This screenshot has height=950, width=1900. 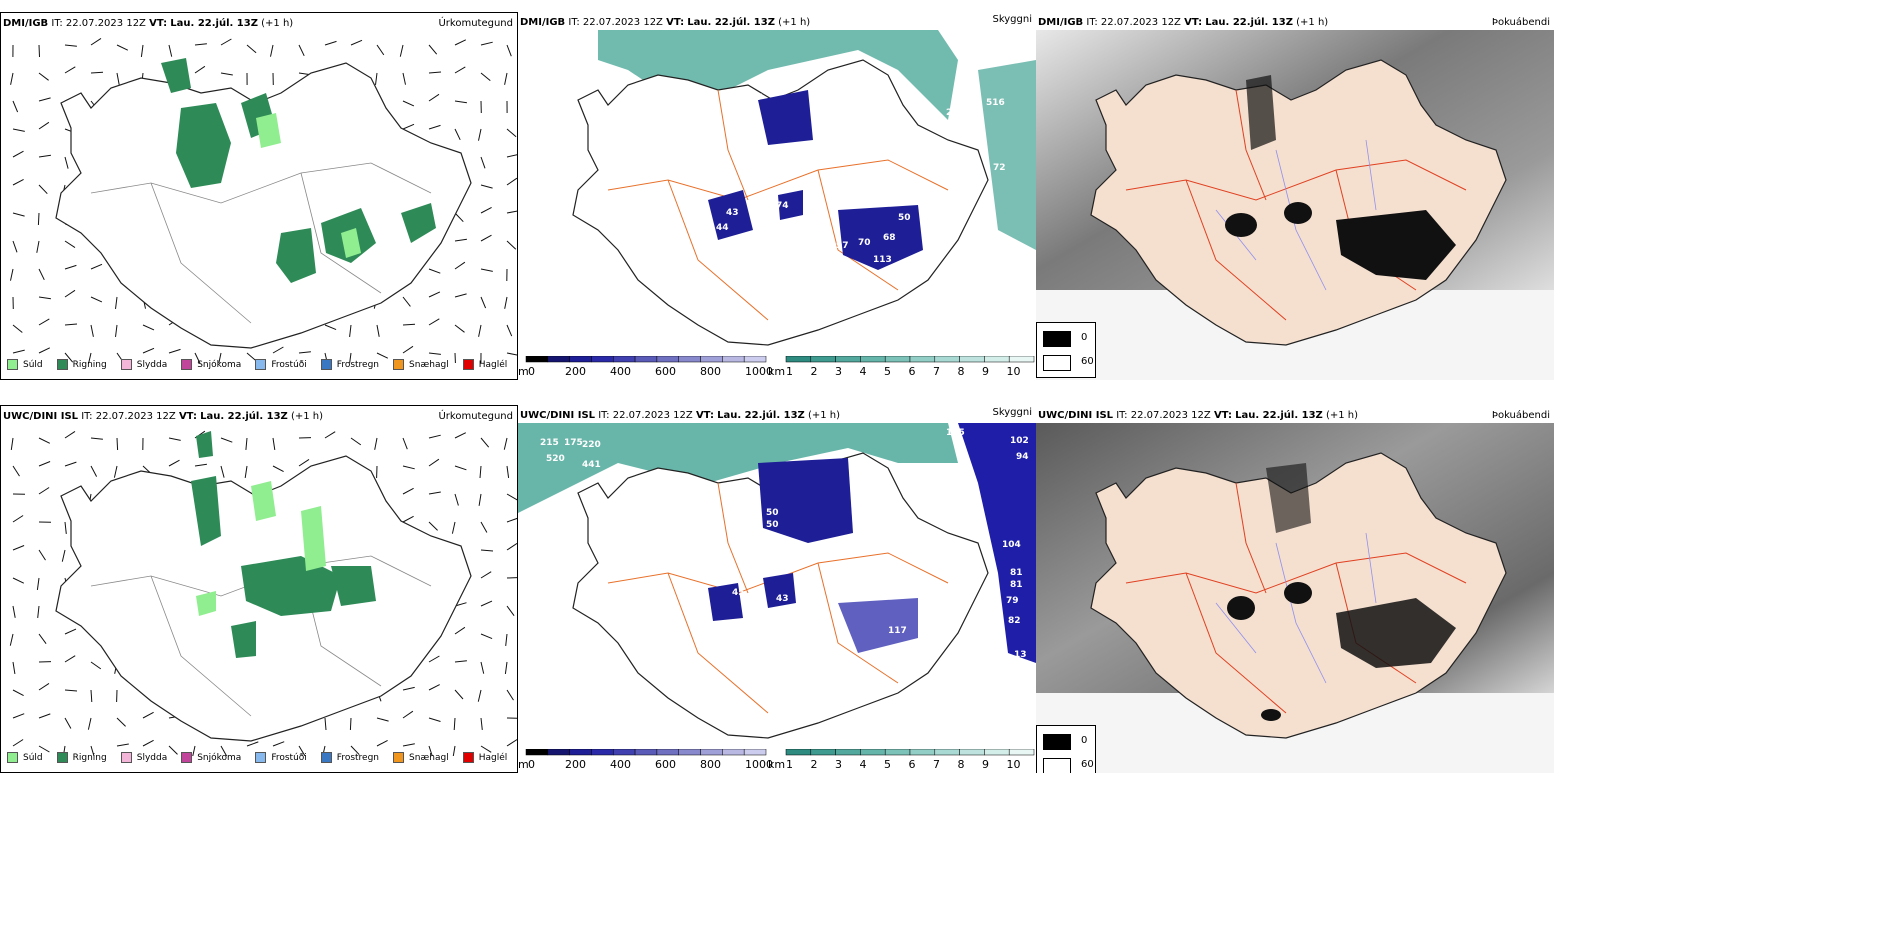 What do you see at coordinates (738, 468) in the screenshot?
I see `low-vis-sea` at bounding box center [738, 468].